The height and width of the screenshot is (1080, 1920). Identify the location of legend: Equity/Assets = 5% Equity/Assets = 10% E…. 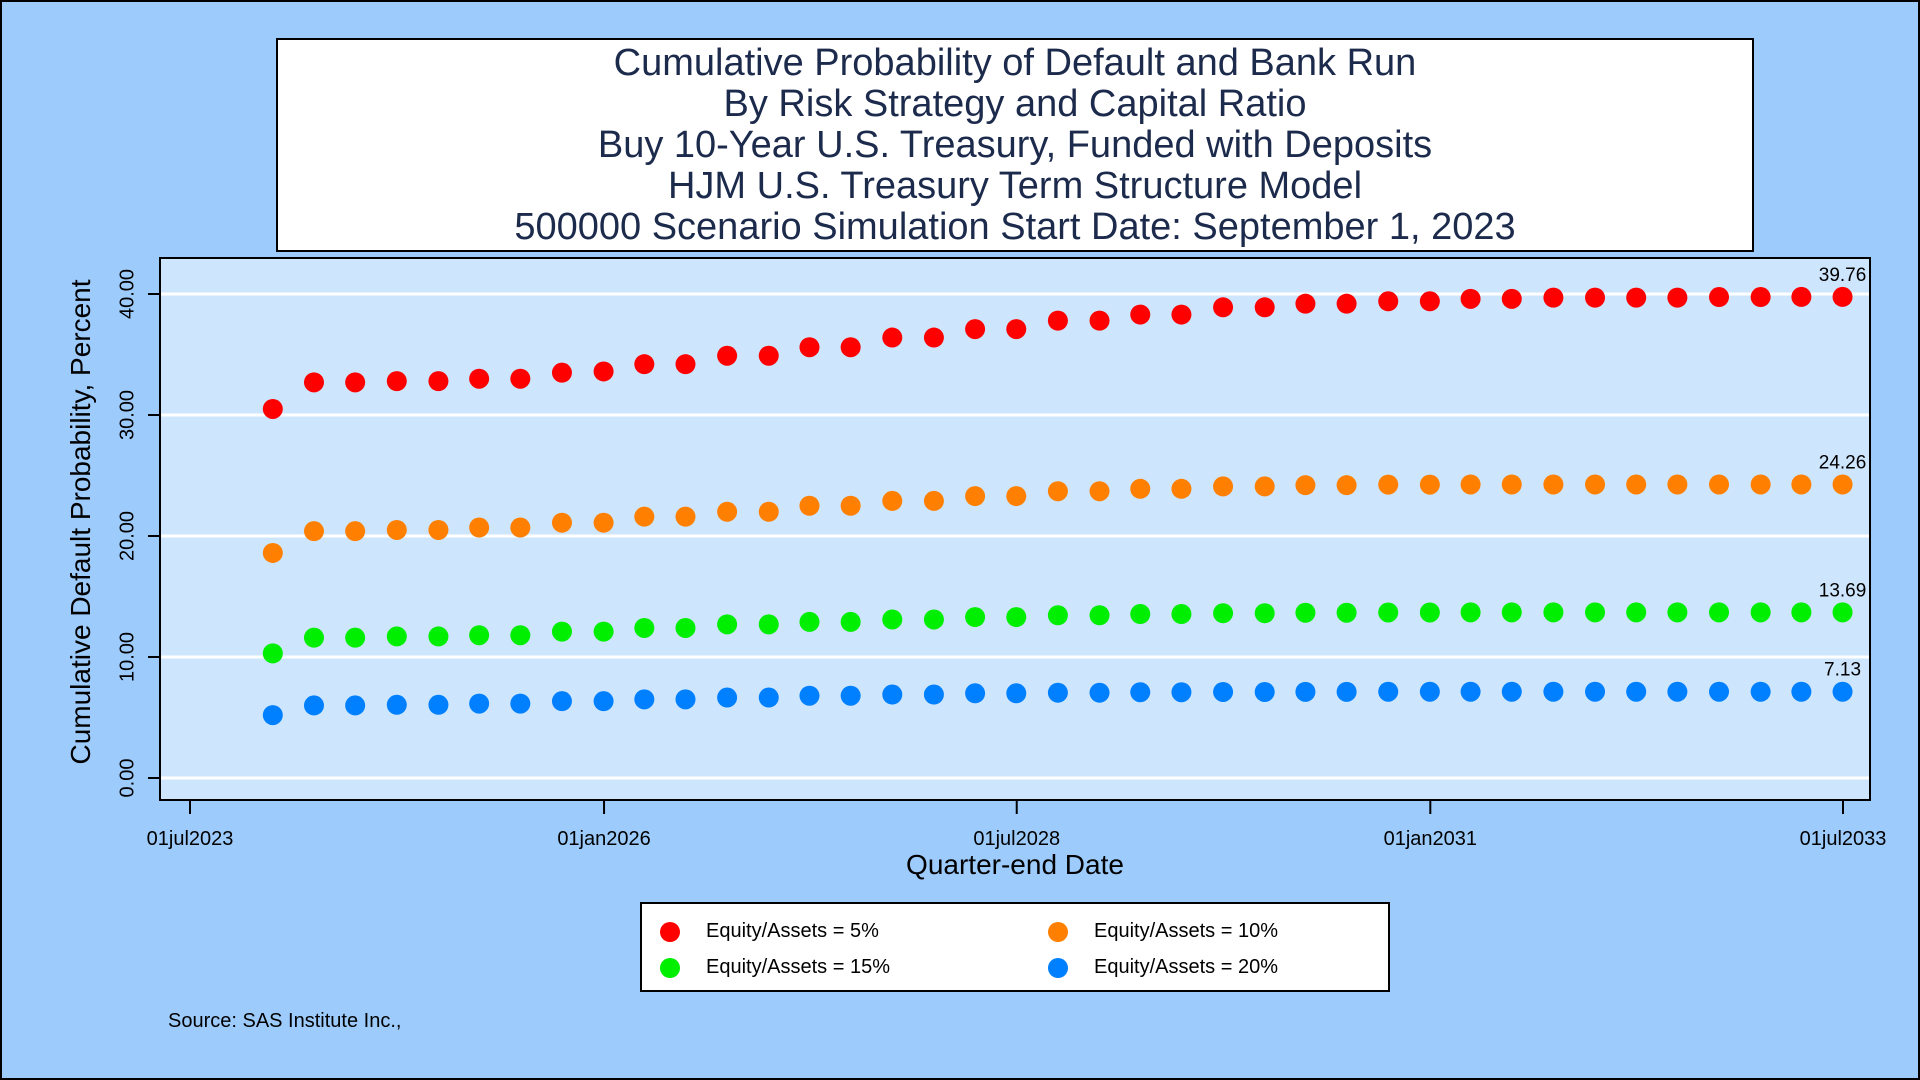
(1015, 947).